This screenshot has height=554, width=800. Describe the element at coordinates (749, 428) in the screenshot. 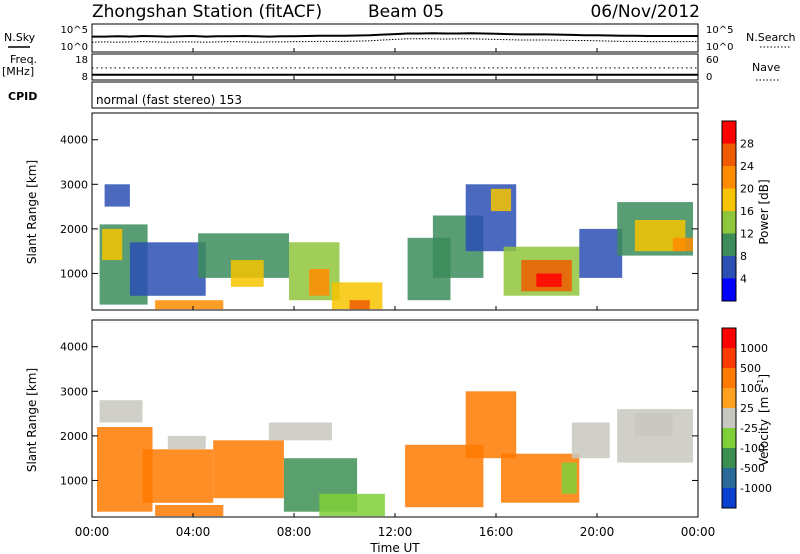

I see `velocity-colorbar-tick-4: -25` at that location.